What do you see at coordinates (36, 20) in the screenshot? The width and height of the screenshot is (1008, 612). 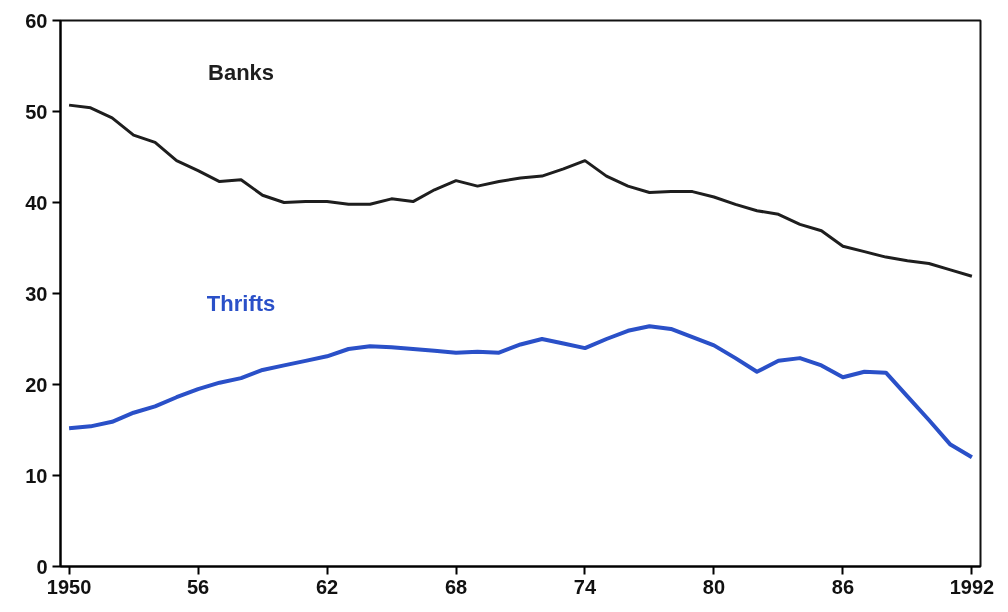 I see `y-tick-label: 60` at bounding box center [36, 20].